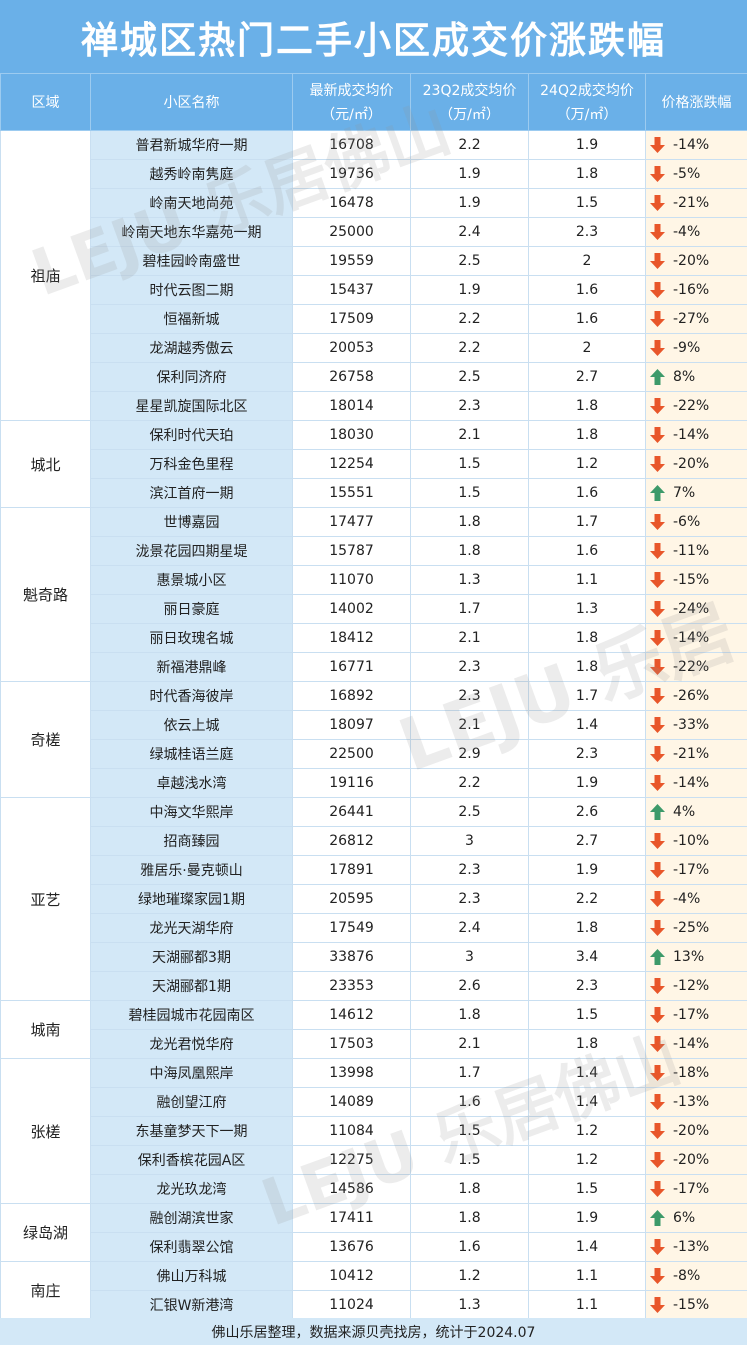 This screenshot has height=1345, width=747. I want to click on latest-price-cell: 14089, so click(351, 1102).